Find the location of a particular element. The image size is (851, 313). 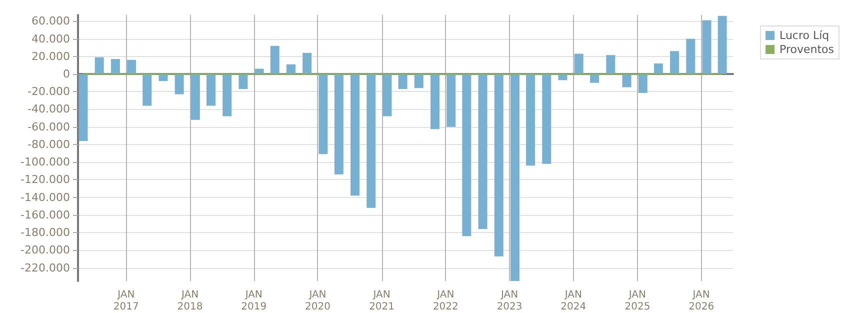

y-tick-label: 0 is located at coordinates (66, 74).